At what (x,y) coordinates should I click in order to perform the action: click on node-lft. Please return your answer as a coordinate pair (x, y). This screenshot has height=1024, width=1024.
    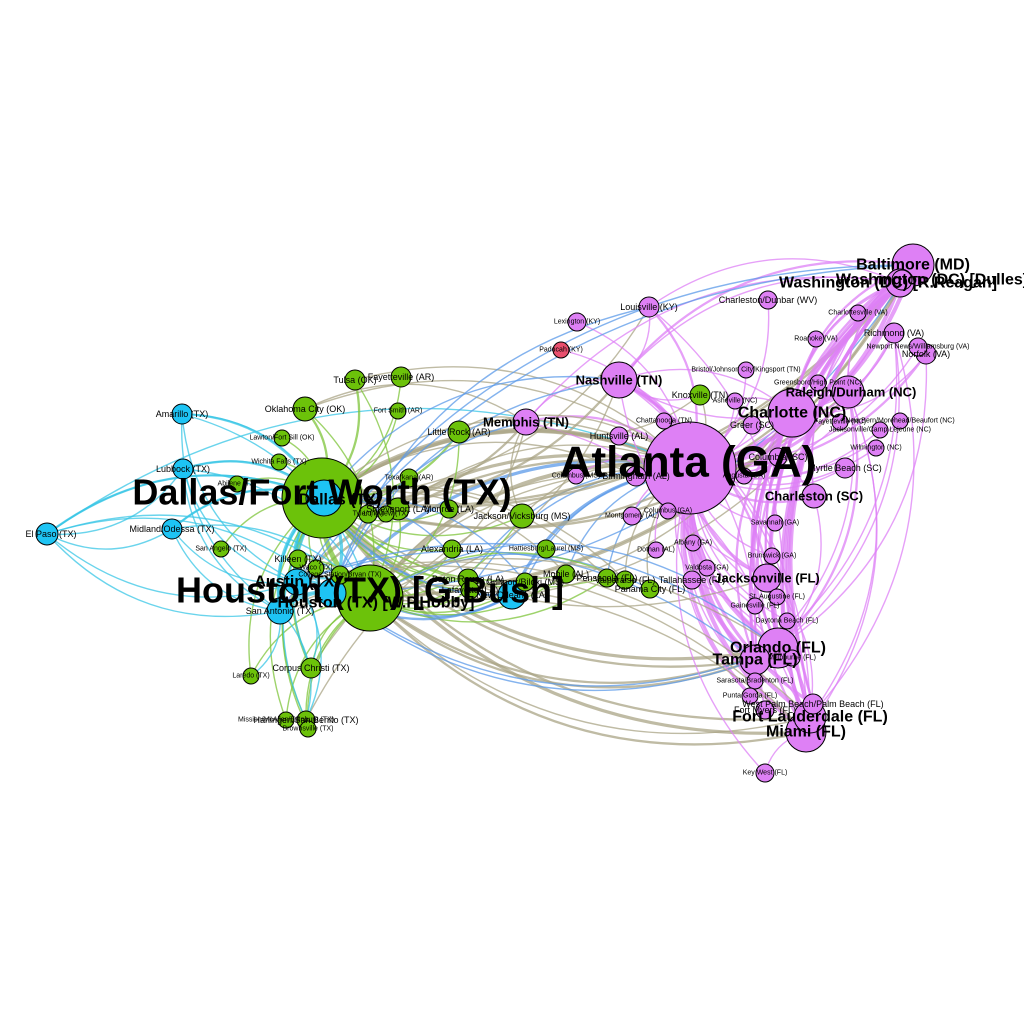
    Looking at the image, I should click on (470, 590).